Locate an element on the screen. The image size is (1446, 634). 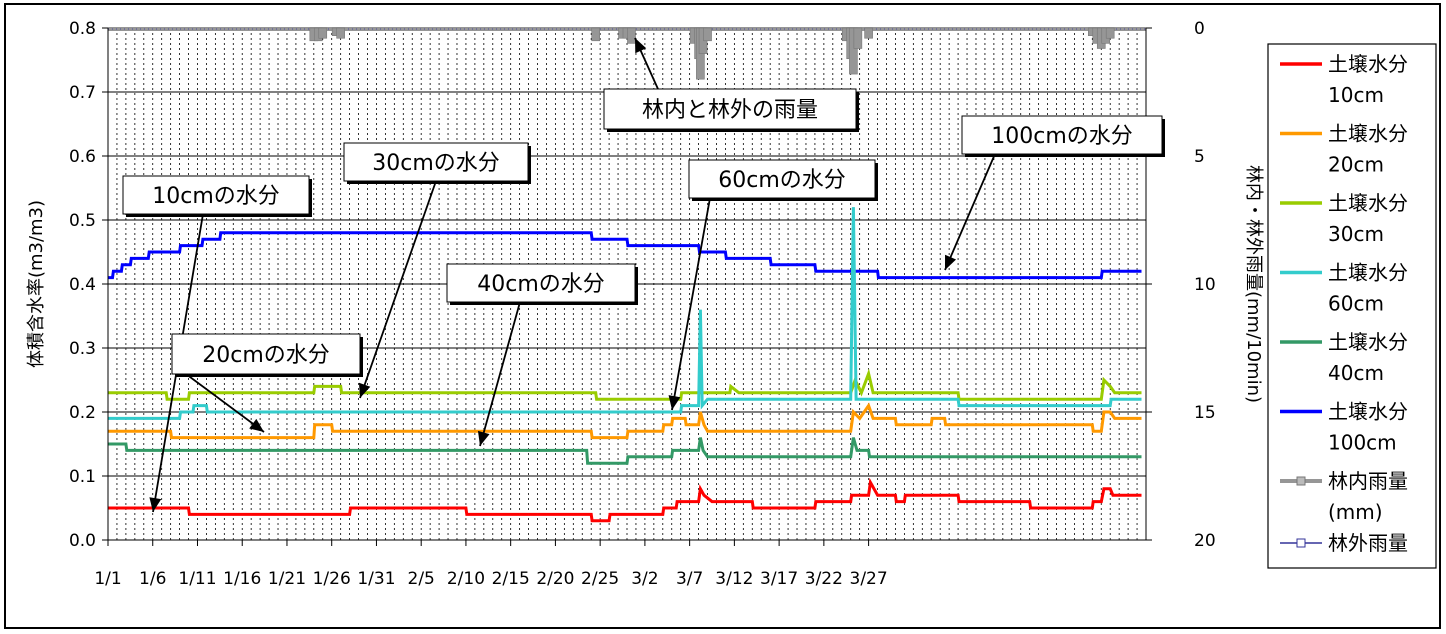
callout-2: 30cmの水分 is located at coordinates (437, 270).